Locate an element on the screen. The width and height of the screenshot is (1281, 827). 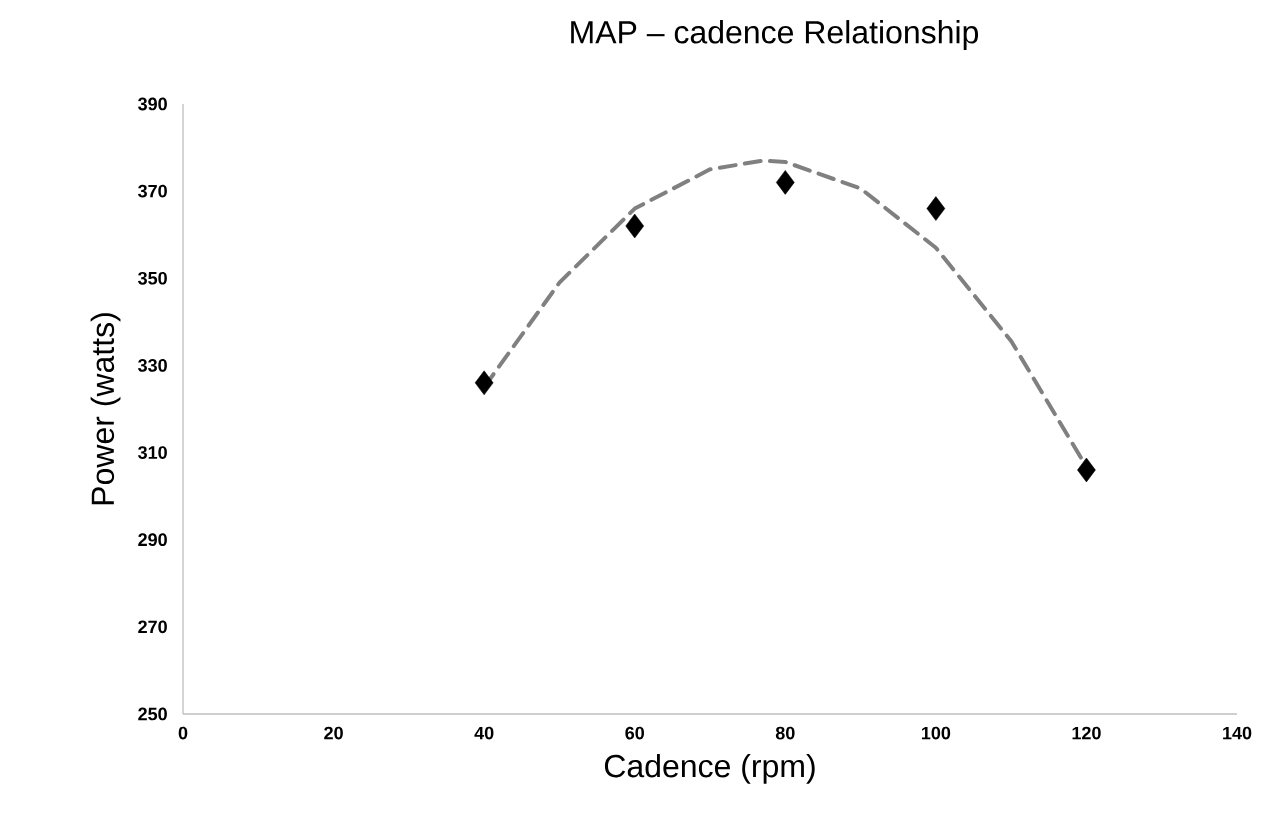
x-tick-label: 100 is located at coordinates (936, 733).